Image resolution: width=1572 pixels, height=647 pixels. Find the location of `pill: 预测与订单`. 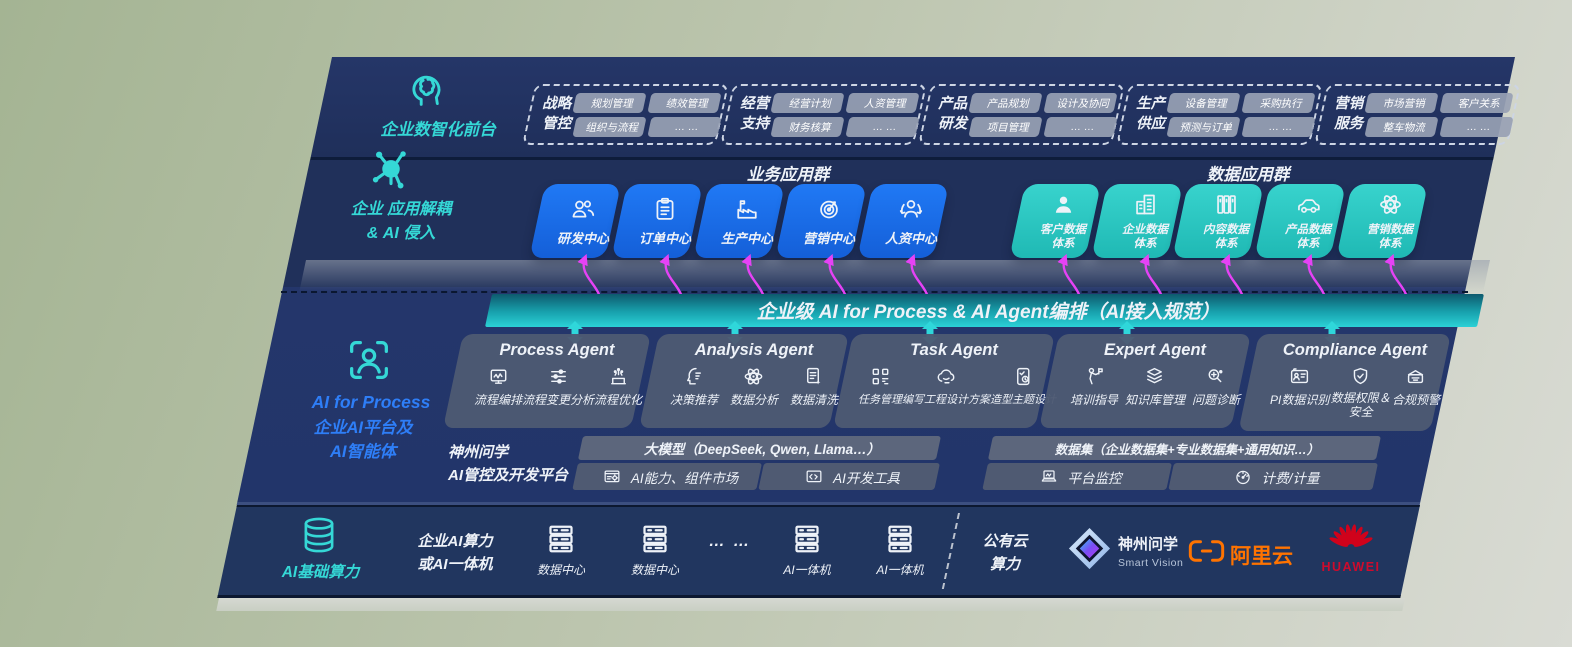

pill: 预测与订单 is located at coordinates (1203, 126).